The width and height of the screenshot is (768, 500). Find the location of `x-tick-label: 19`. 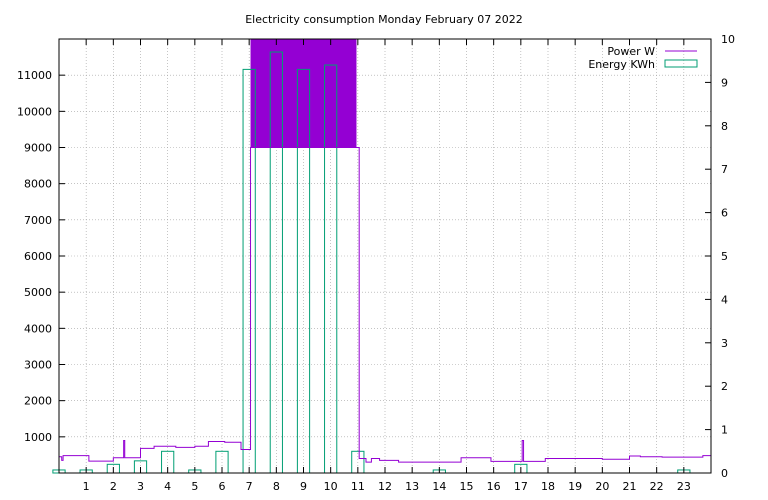

x-tick-label: 19 is located at coordinates (575, 486).